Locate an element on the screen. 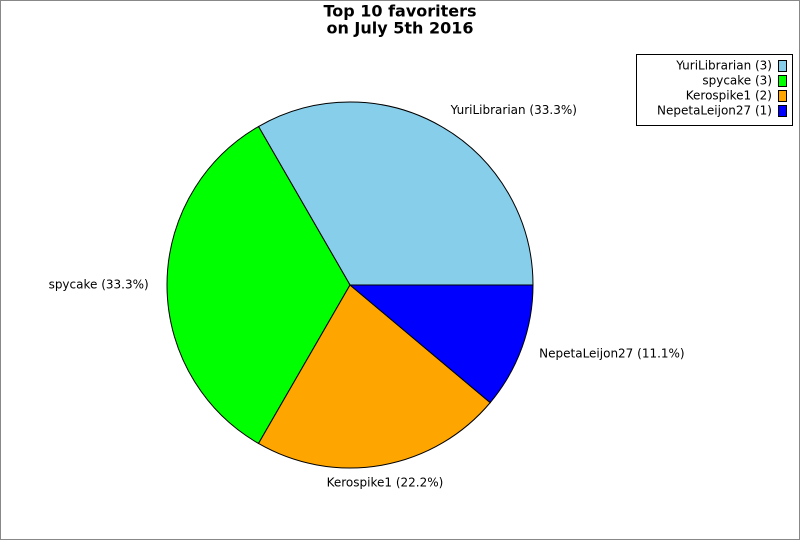 The image size is (800, 540). legend-label: spycake (3) is located at coordinates (737, 81).